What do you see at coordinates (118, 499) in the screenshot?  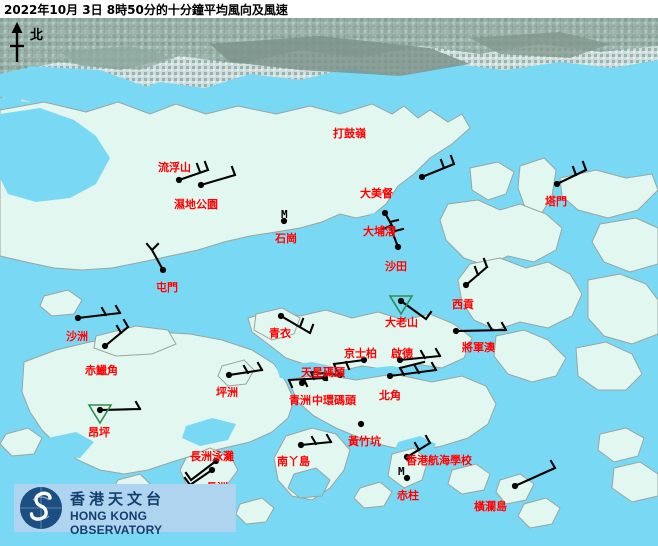 I see `hko-name-zh: 香港天文台` at bounding box center [118, 499].